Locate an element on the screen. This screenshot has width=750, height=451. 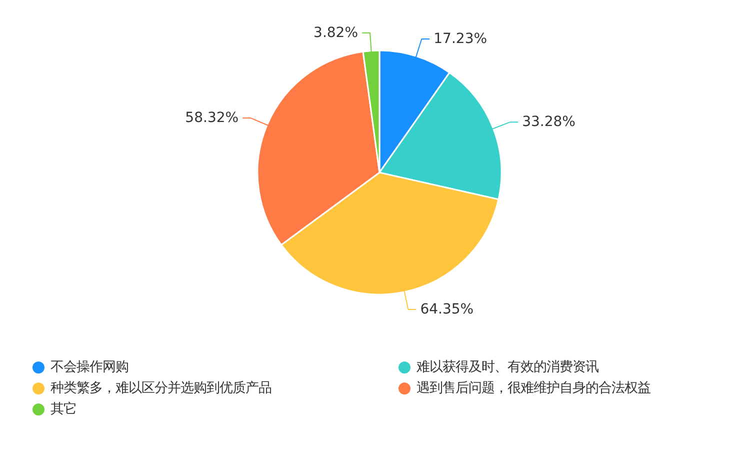
legend-label: 难以获得及时、有效的消费资讯 is located at coordinates (507, 367).